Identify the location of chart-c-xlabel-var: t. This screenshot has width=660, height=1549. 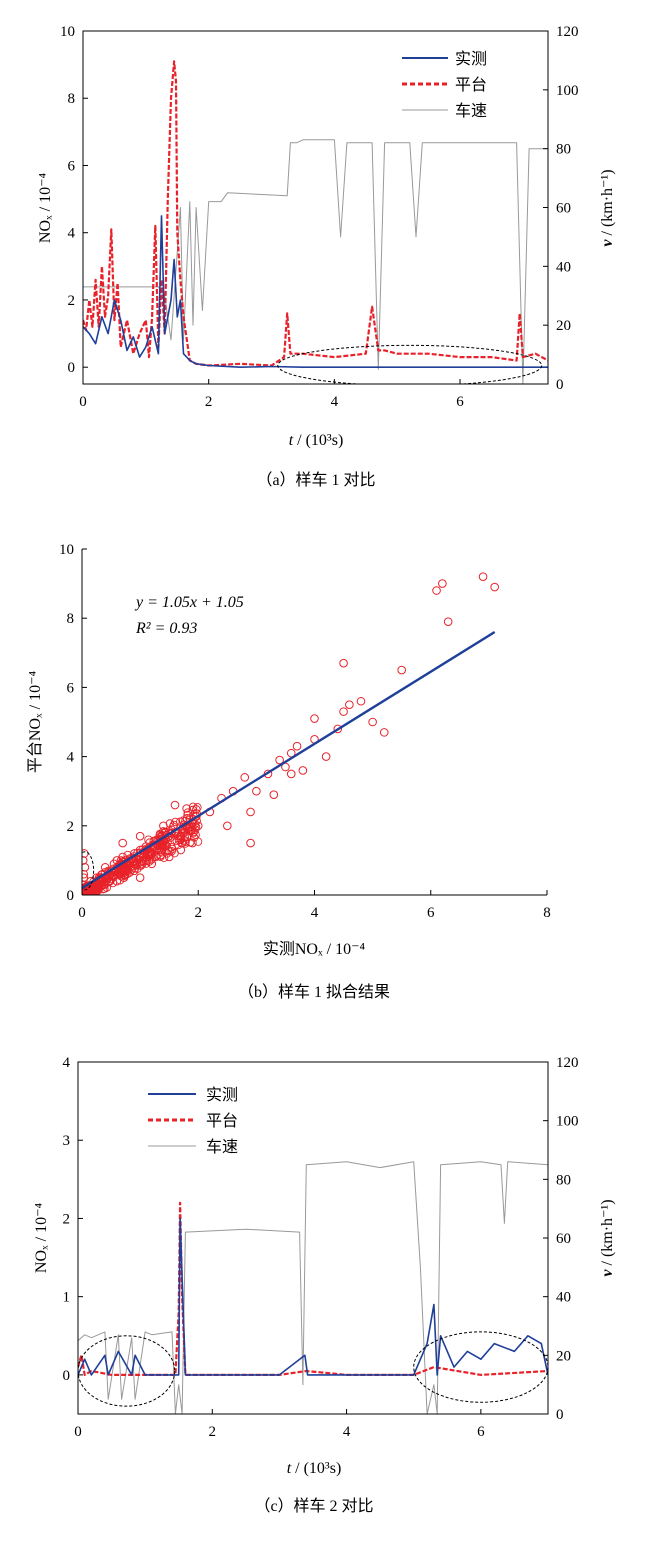
(289, 1468).